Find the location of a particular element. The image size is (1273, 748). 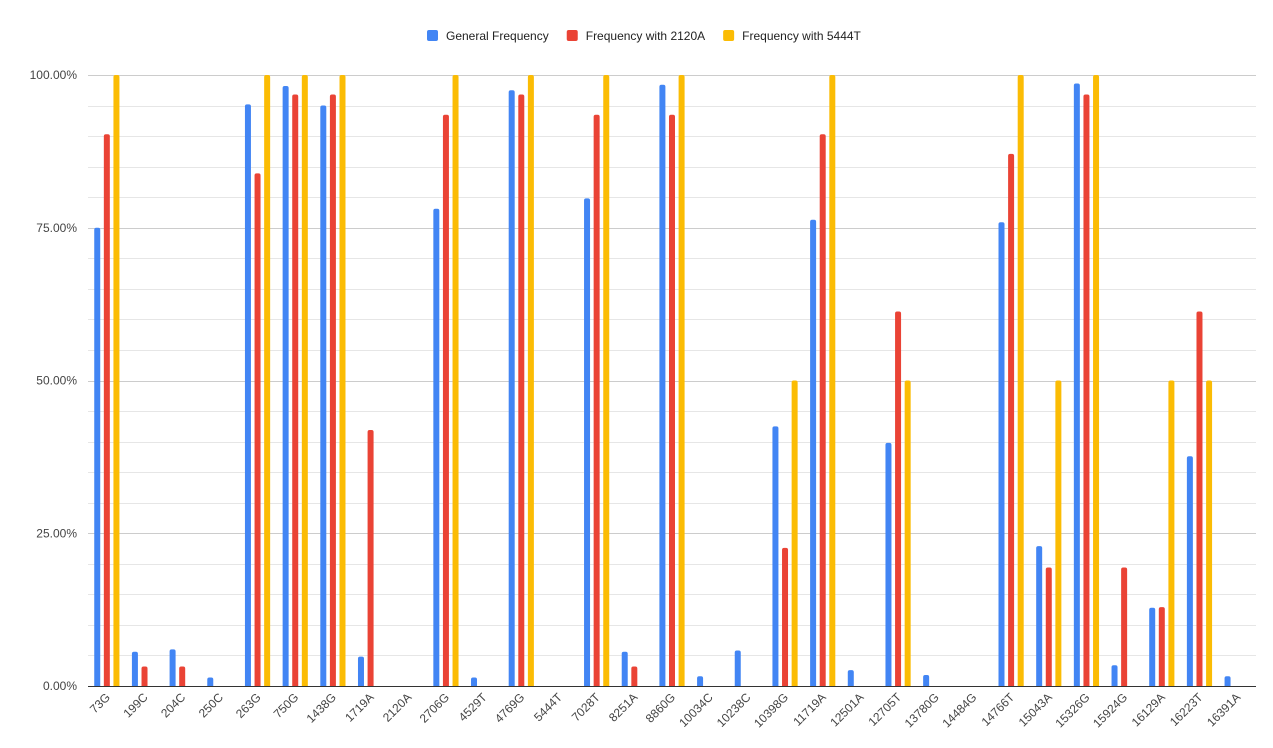

y-tick-label: 50.00% is located at coordinates (56, 381).